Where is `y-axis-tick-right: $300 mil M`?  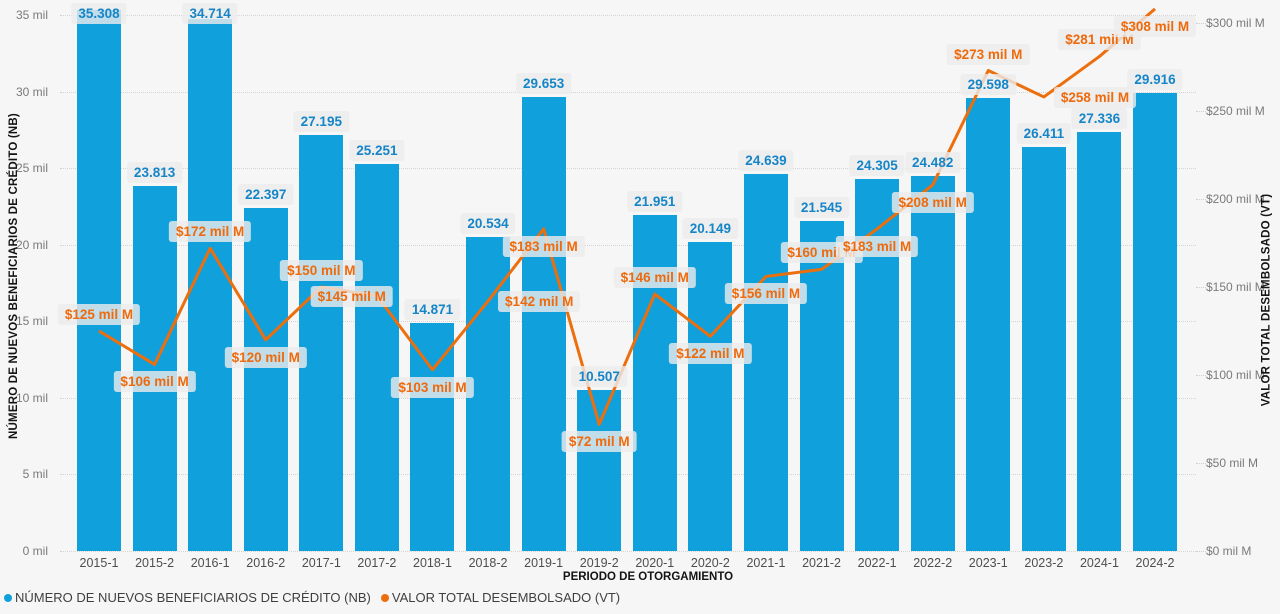
y-axis-tick-right: $300 mil M is located at coordinates (1235, 23).